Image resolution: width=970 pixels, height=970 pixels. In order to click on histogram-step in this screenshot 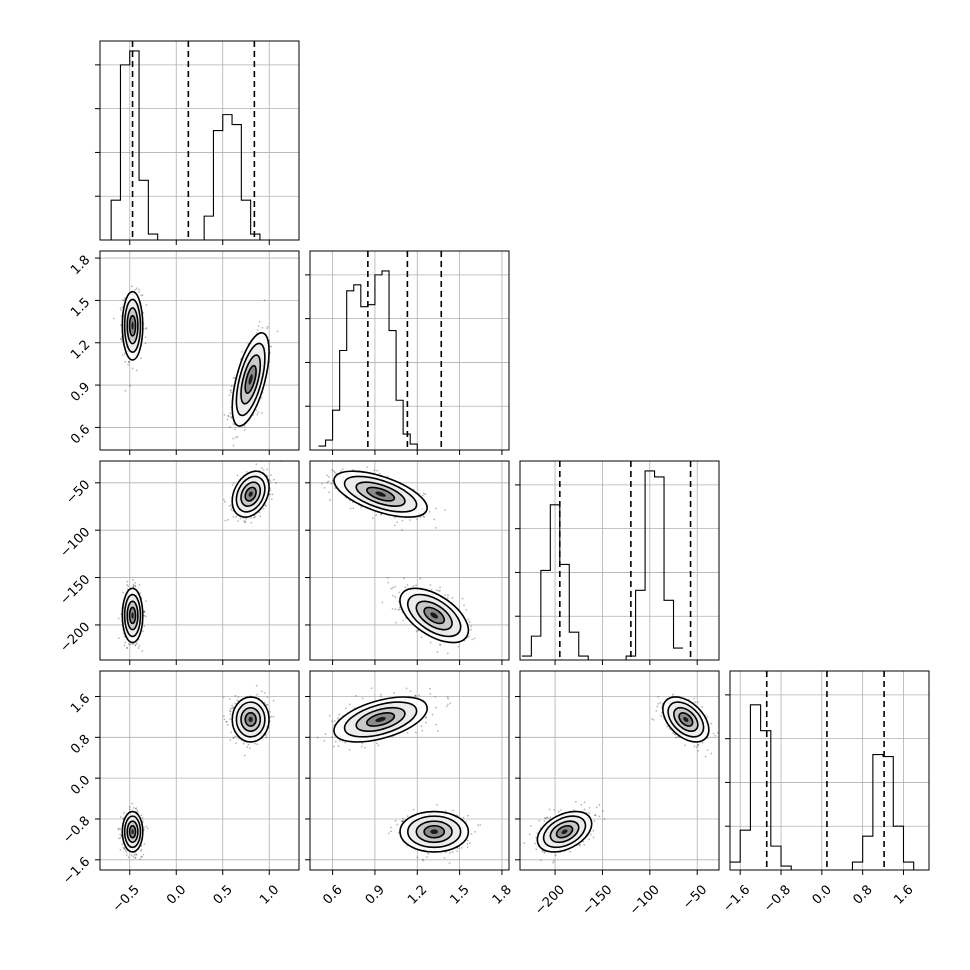, I will do `click(371, 360)`.